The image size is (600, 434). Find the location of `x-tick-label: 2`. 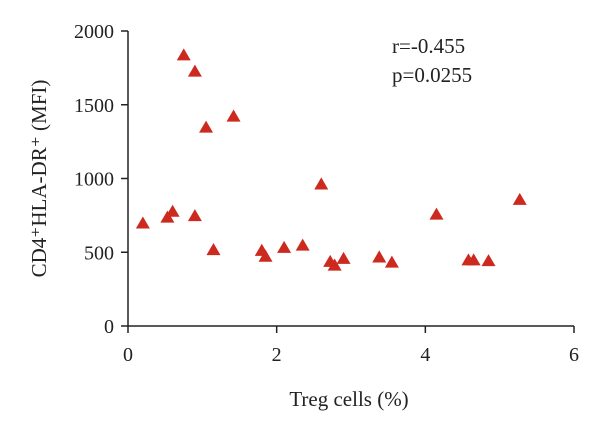

x-tick-label: 2 is located at coordinates (277, 355).